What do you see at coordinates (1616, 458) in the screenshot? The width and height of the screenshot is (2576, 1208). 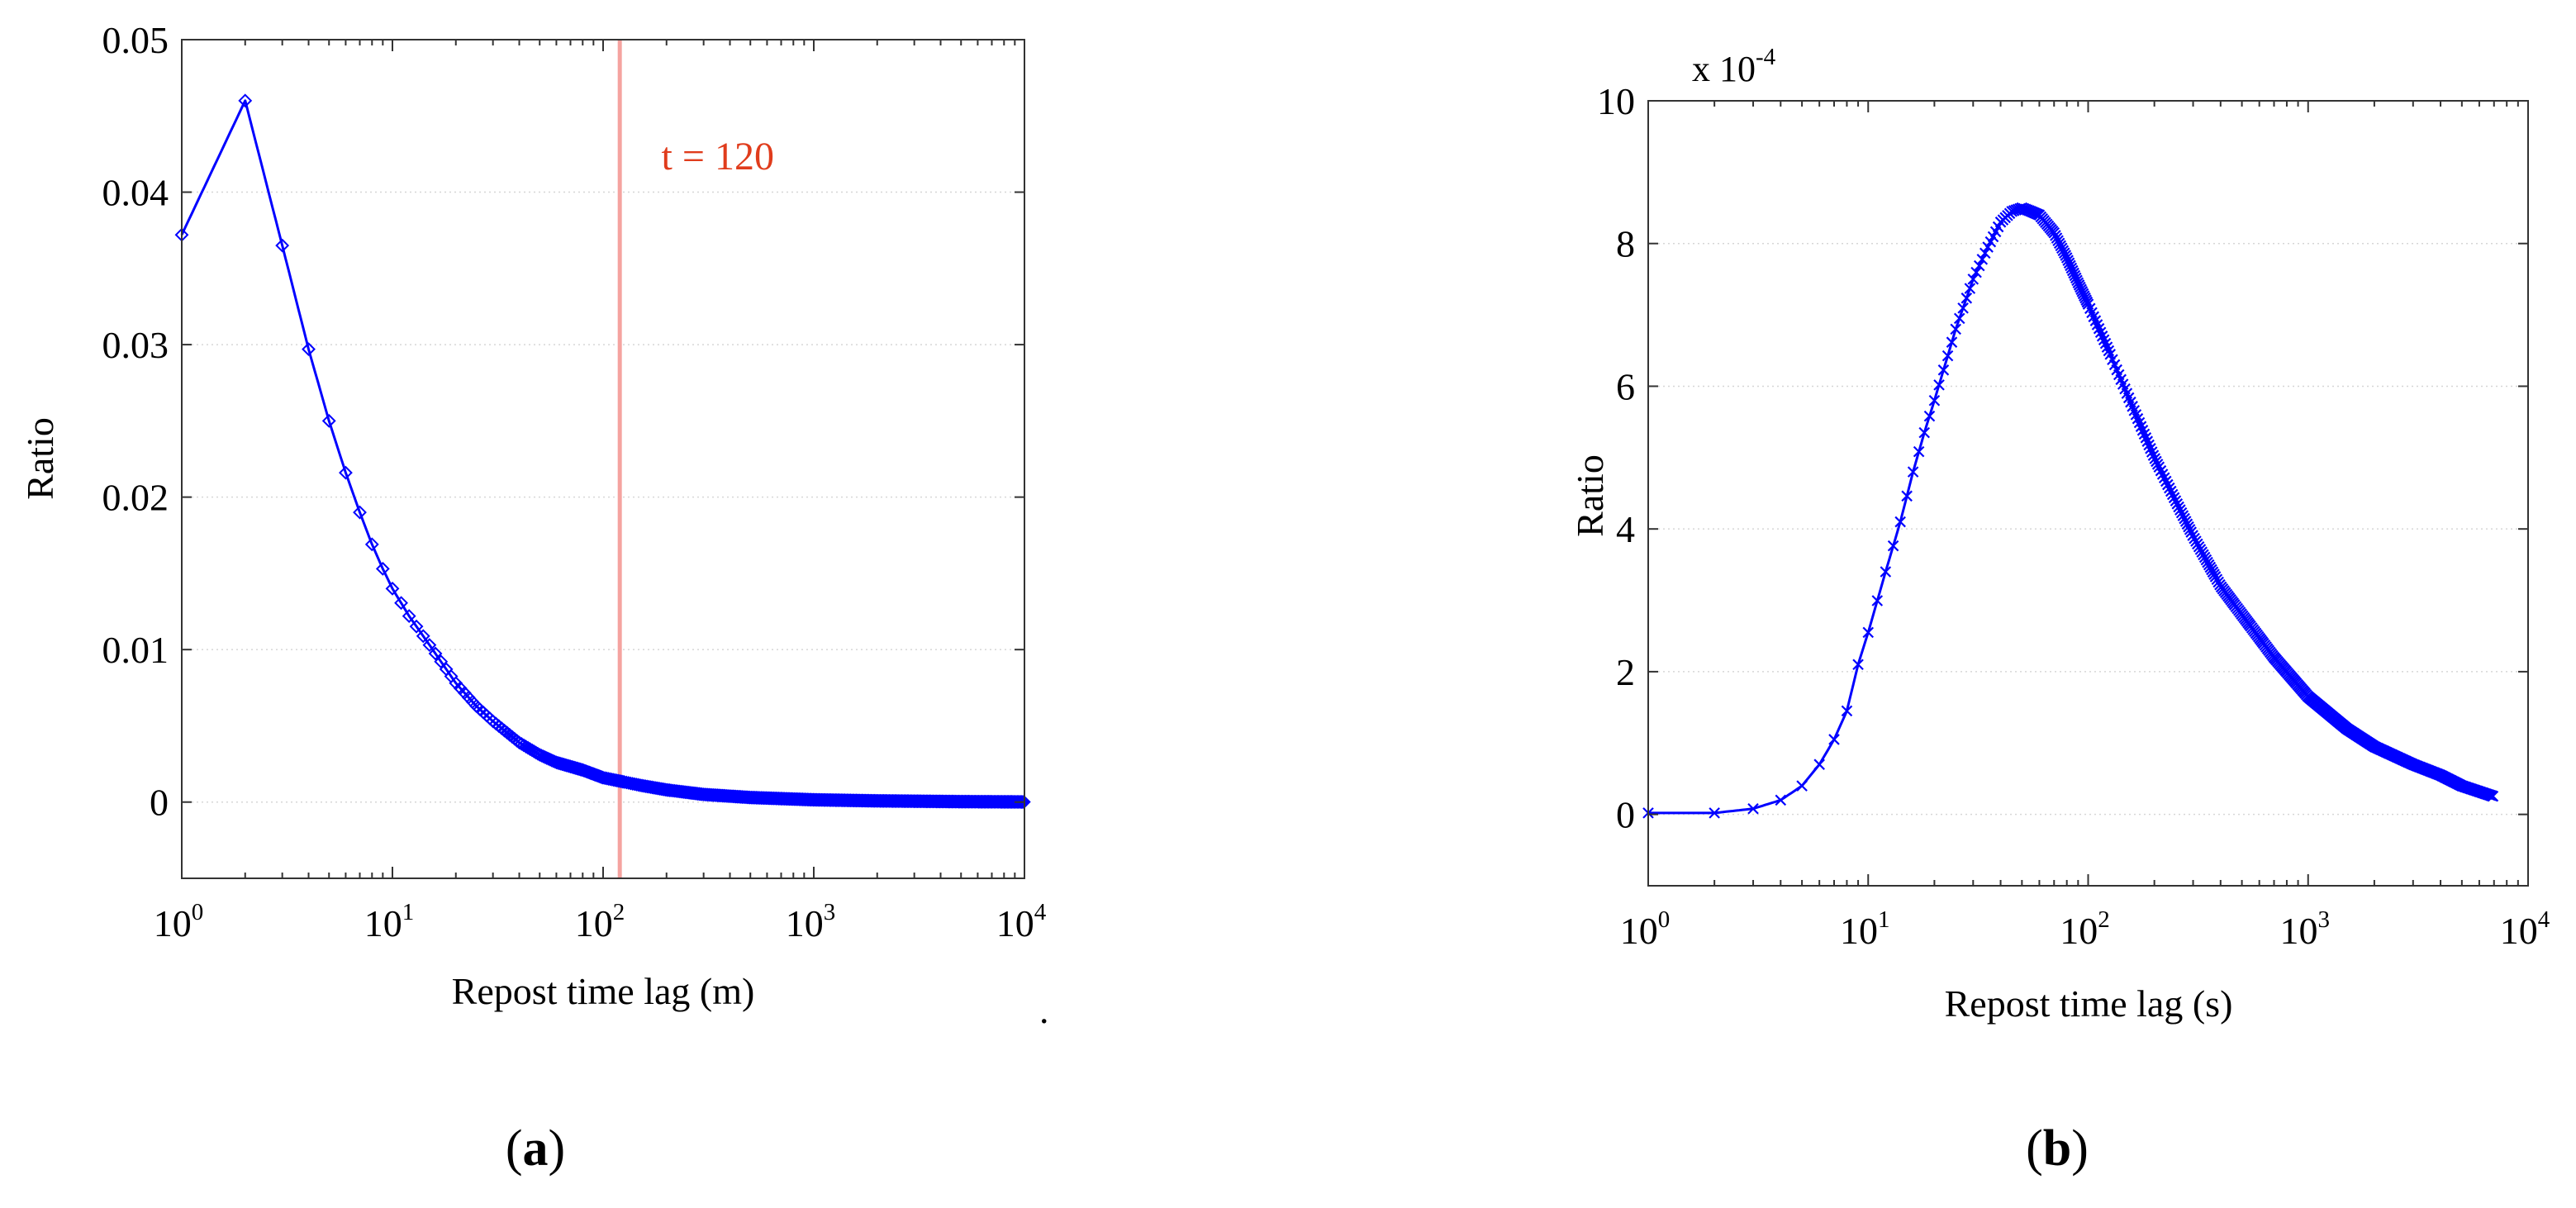 I see `y-tick-labels-b: 0 2 4 6 8 10` at bounding box center [1616, 458].